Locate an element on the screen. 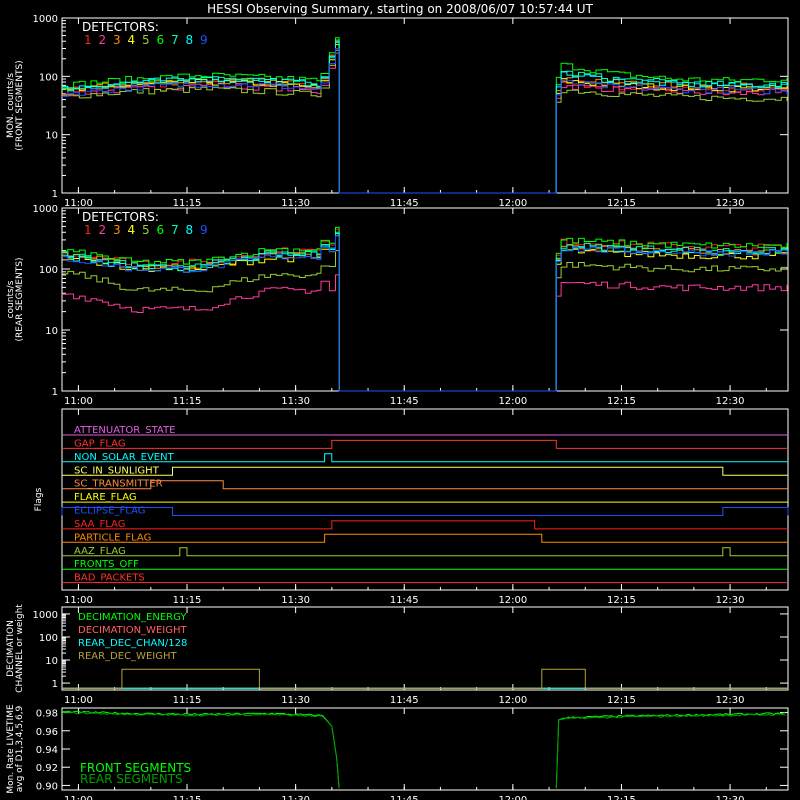 The height and width of the screenshot is (800, 800). front-xtick-label: 11:15 is located at coordinates (187, 203).